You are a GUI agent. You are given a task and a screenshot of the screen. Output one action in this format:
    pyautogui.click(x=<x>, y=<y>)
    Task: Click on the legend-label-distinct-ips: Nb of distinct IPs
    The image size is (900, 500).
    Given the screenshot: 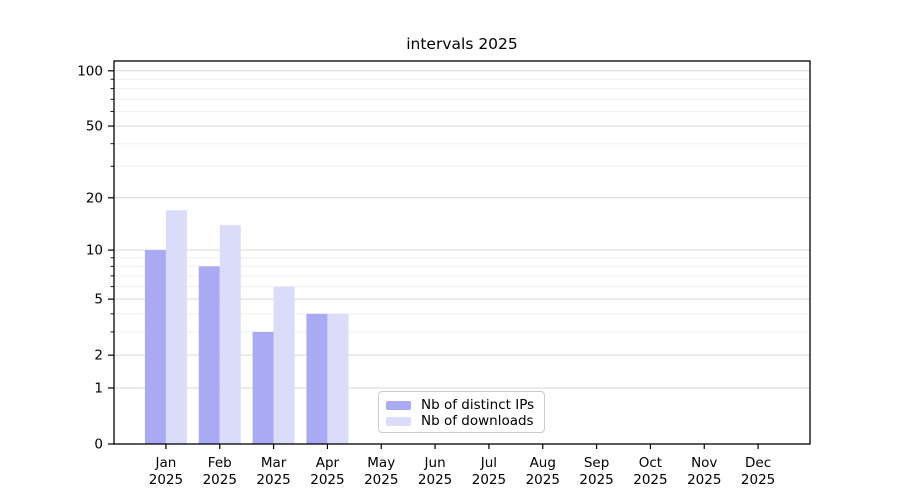 What is the action you would take?
    pyautogui.click(x=478, y=405)
    